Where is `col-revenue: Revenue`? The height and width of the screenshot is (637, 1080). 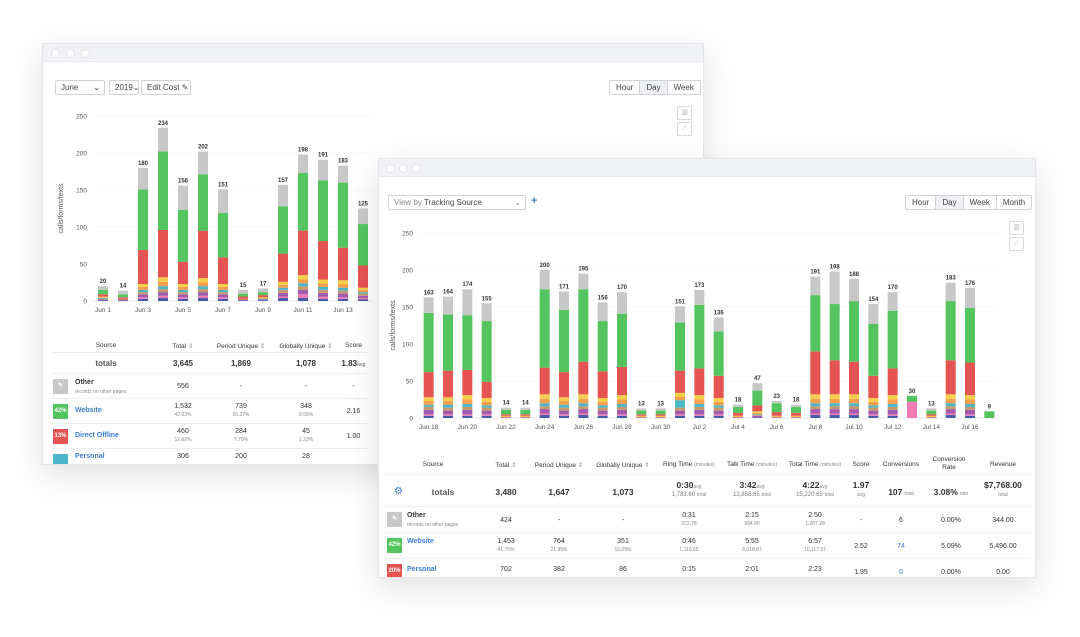
col-revenue: Revenue is located at coordinates (1003, 464).